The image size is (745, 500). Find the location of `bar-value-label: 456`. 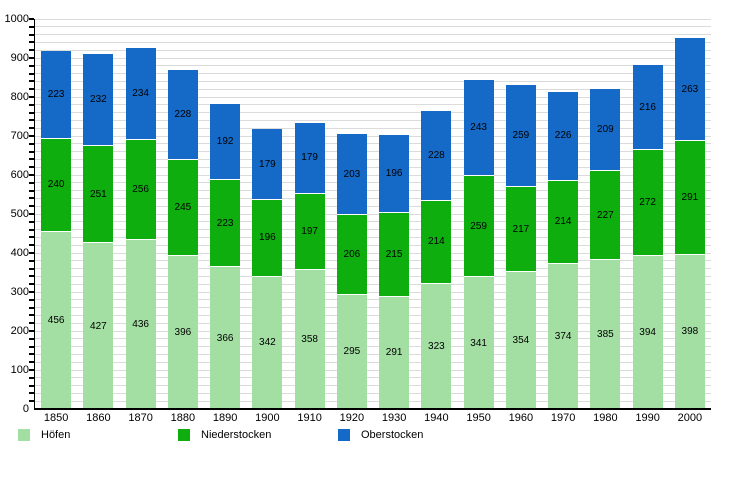

bar-value-label: 456 is located at coordinates (56, 321).